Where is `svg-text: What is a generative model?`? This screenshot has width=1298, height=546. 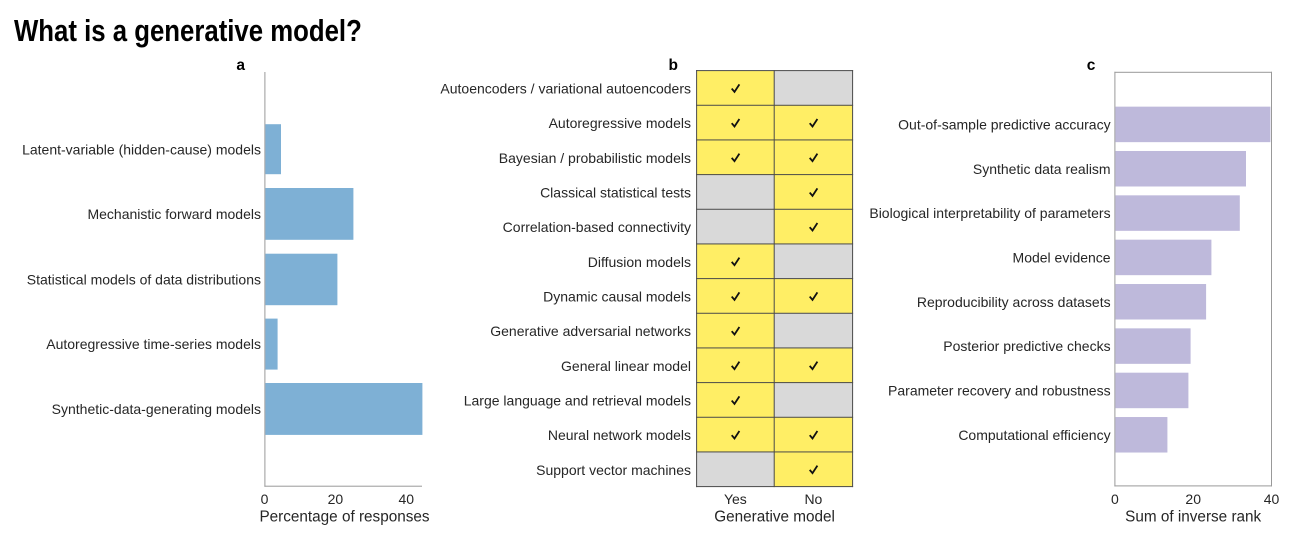
svg-text: What is a generative model? is located at coordinates (188, 30).